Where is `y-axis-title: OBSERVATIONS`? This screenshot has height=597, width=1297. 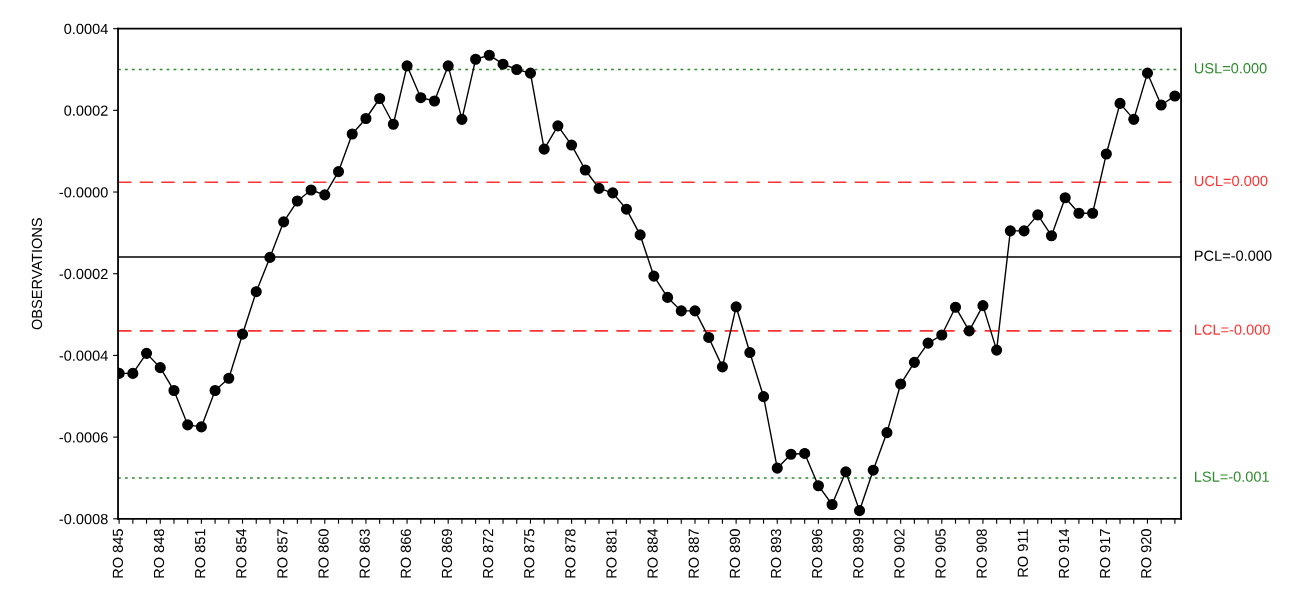 y-axis-title: OBSERVATIONS is located at coordinates (37, 274).